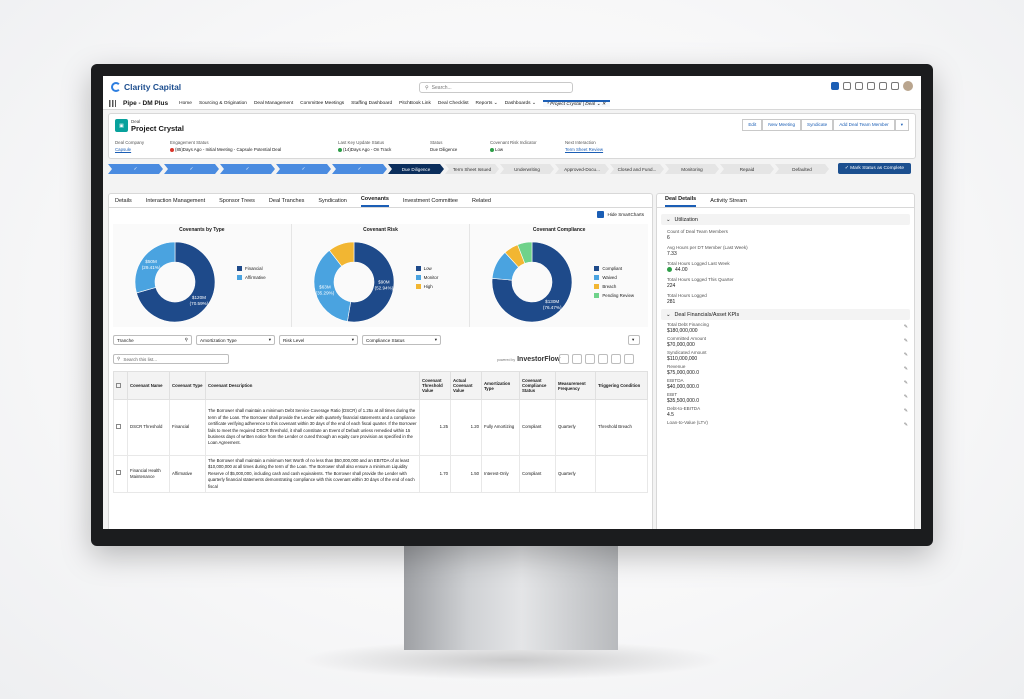  I want to click on nav-item-reports: Reports ⌄, so click(486, 103).